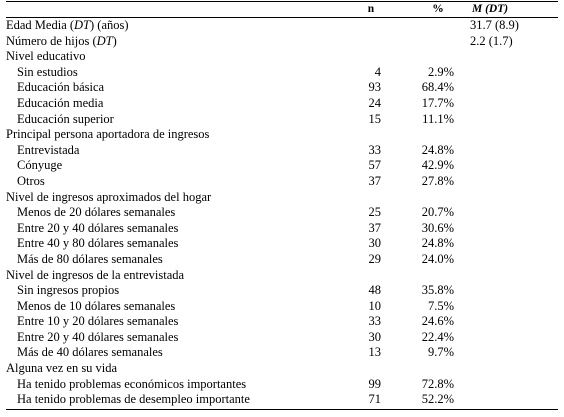  I want to click on row-n: 13, so click(375, 352).